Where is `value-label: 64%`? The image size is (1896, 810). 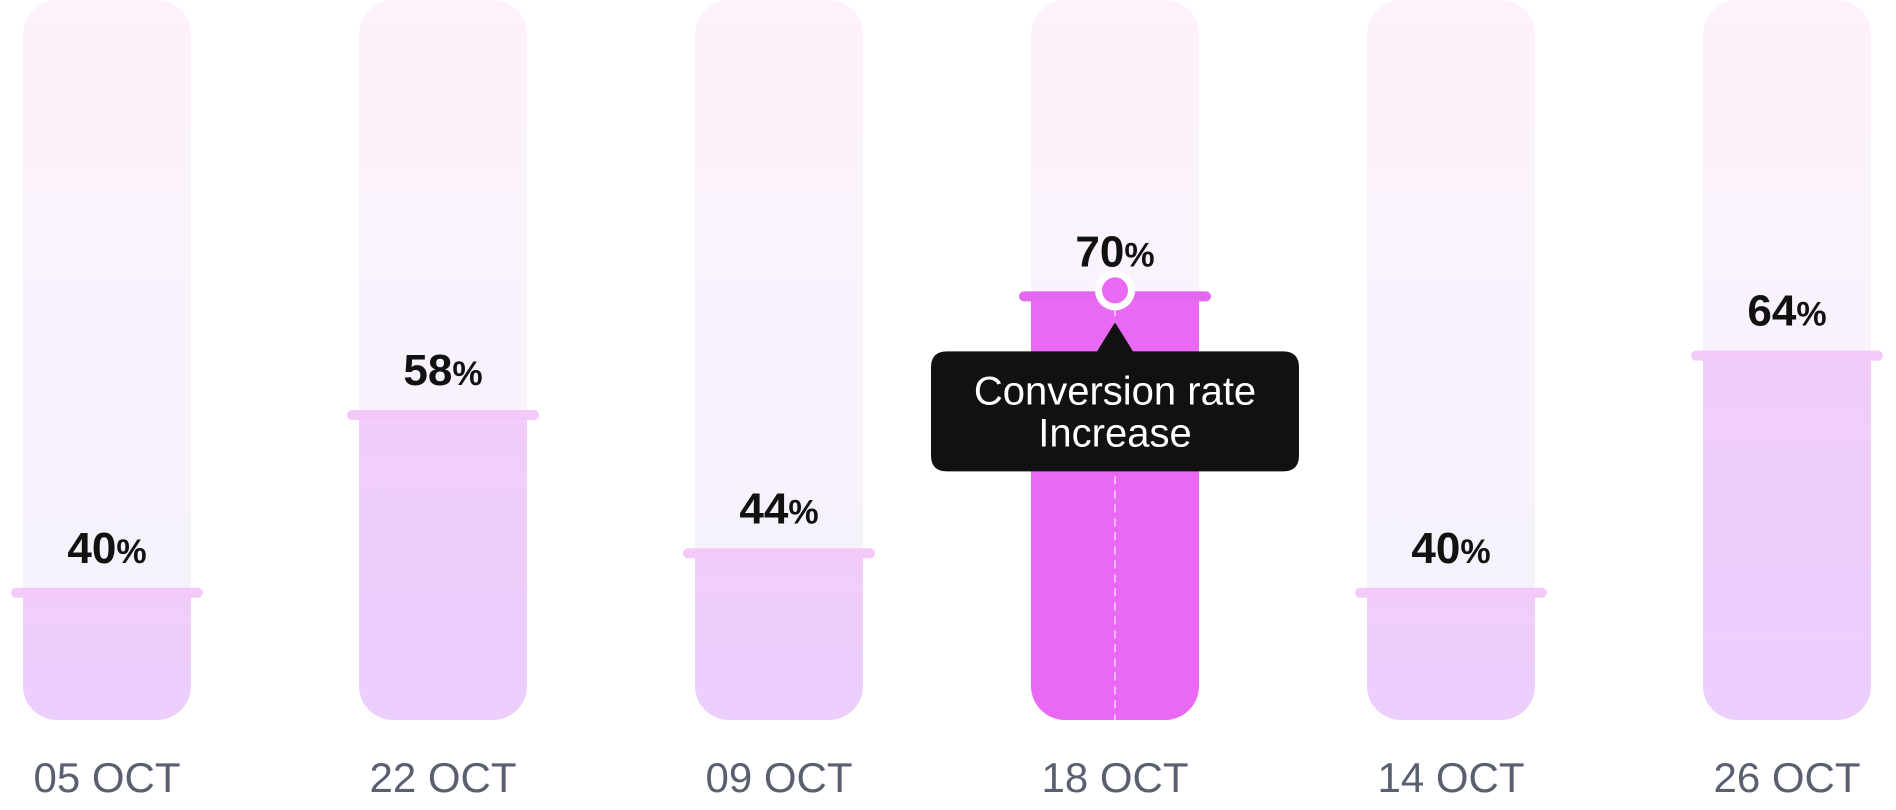
value-label: 64% is located at coordinates (1786, 311).